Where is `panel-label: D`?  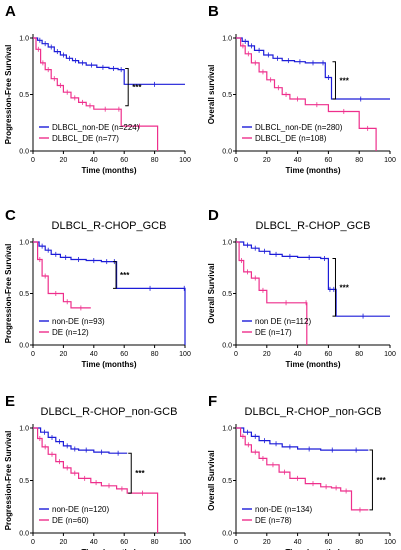 panel-label: D is located at coordinates (213, 215).